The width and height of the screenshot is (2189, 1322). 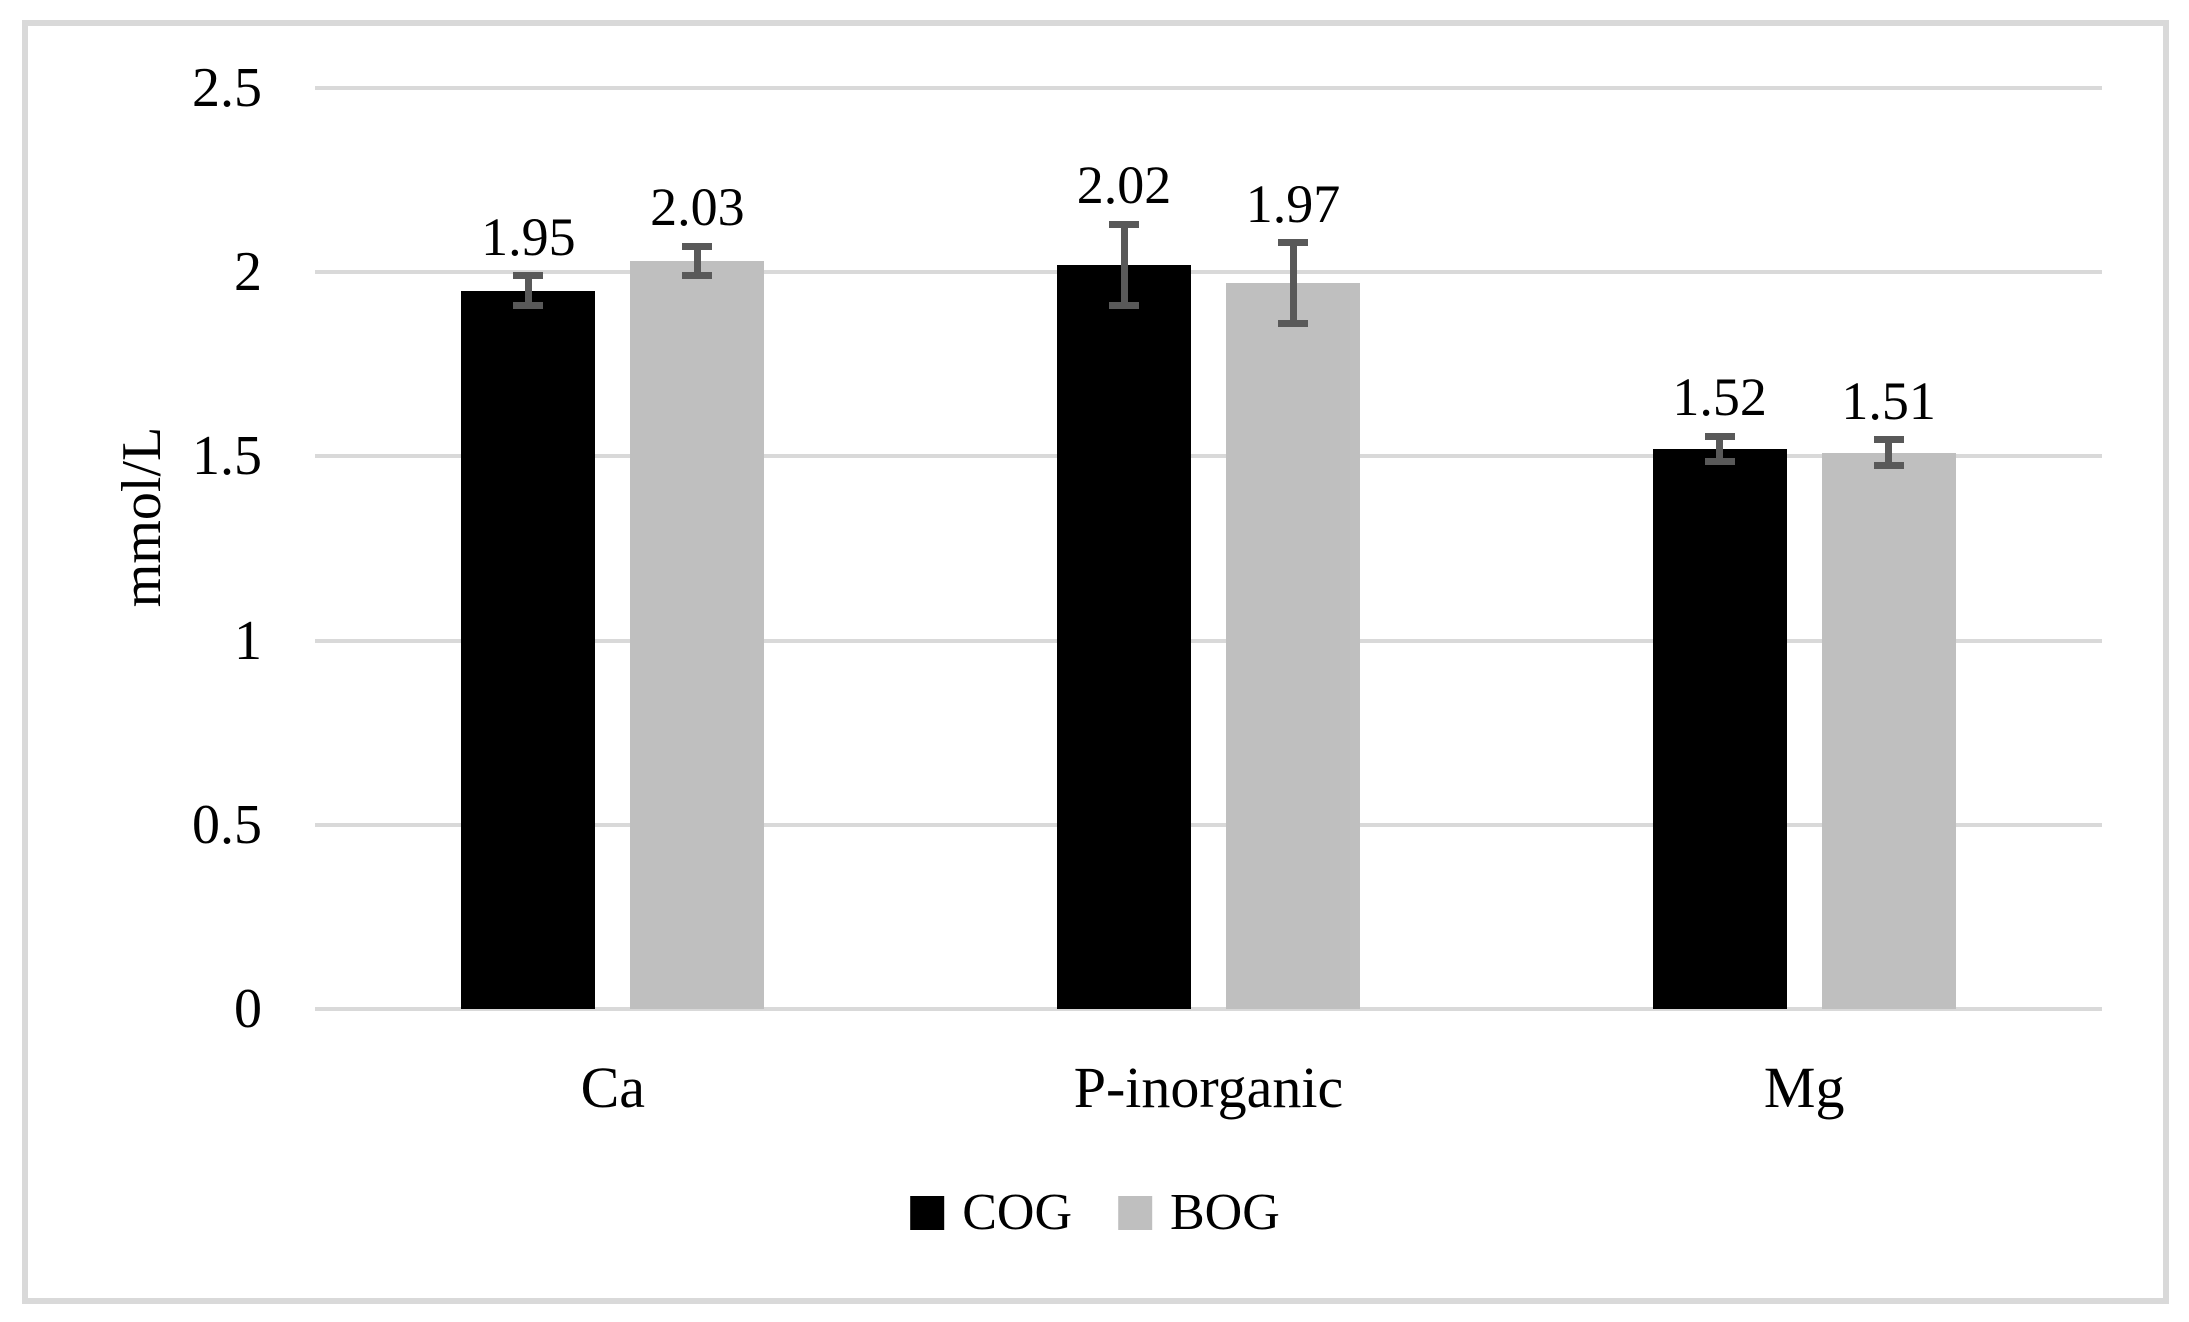 I want to click on legend-item-cog: COG, so click(x=991, y=1213).